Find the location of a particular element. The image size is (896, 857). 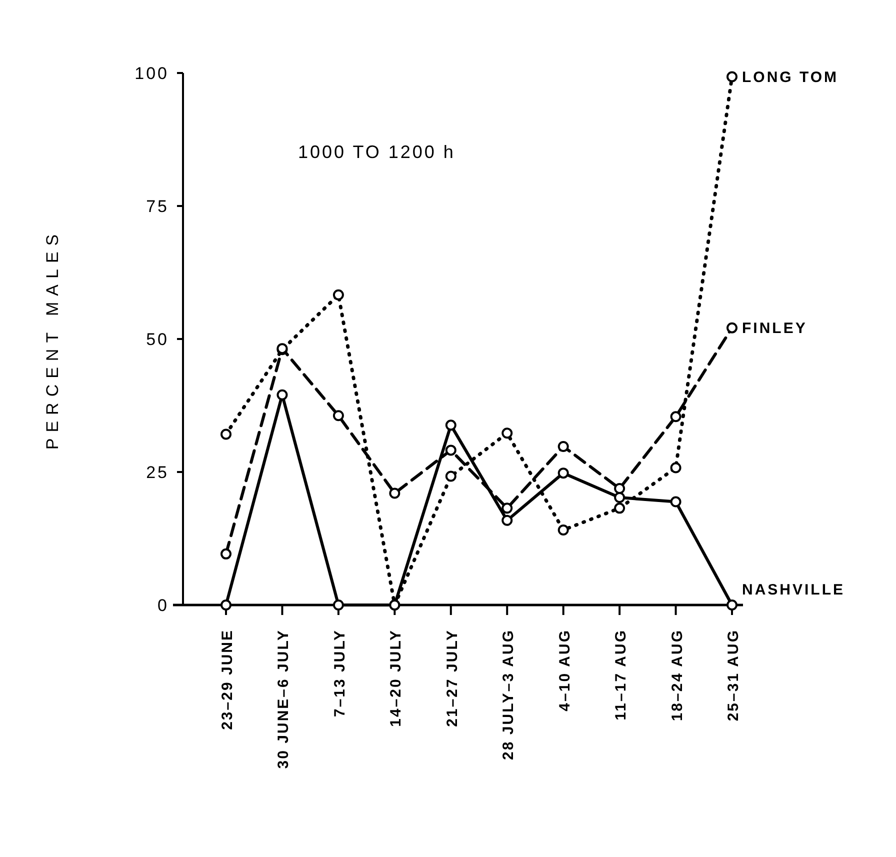

x-tick-label: 14–20 JULY is located at coordinates (396, 678).